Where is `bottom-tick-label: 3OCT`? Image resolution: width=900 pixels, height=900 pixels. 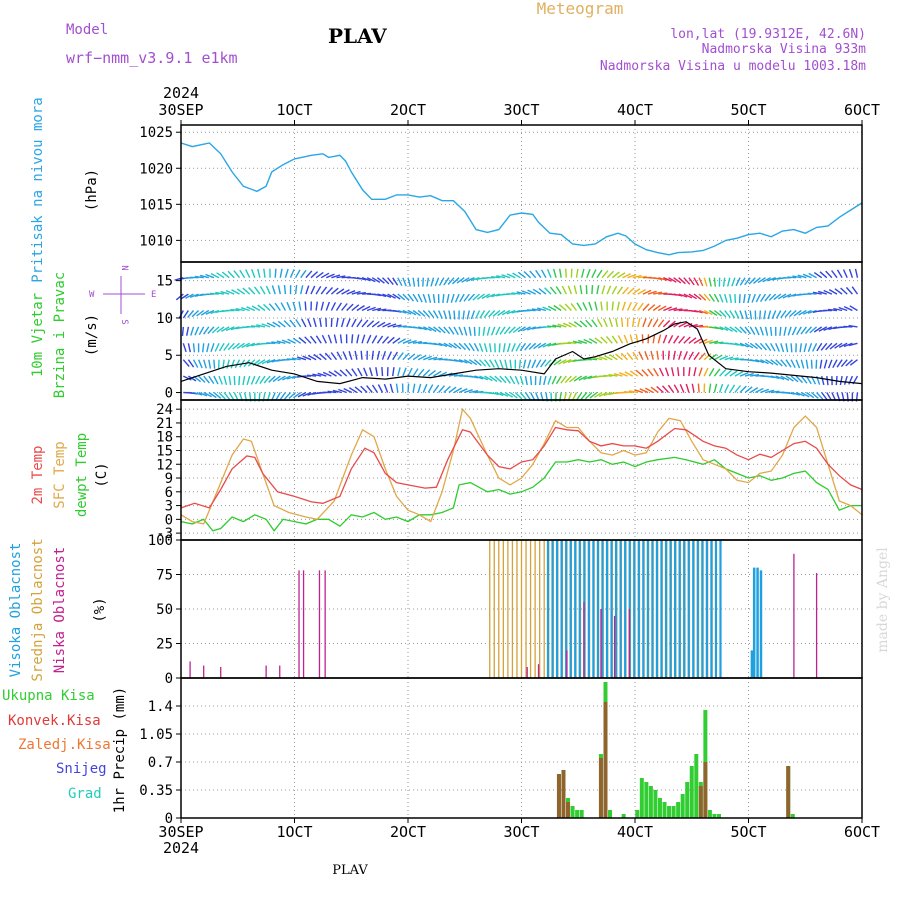
bottom-tick-label: 3OCT is located at coordinates (521, 832).